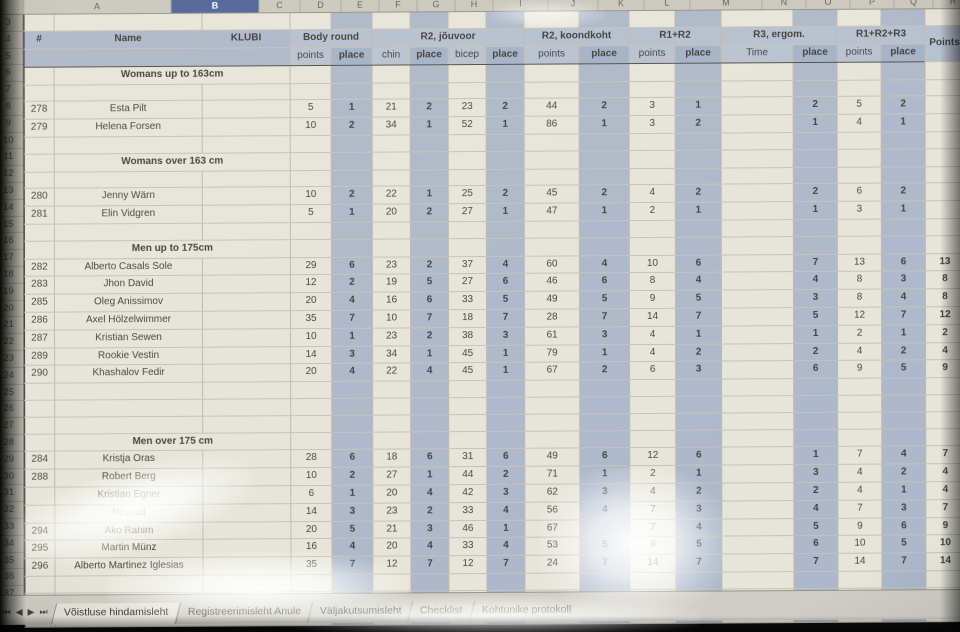 This screenshot has width=960, height=632. What do you see at coordinates (552, 125) in the screenshot?
I see `row-cell: 86` at bounding box center [552, 125].